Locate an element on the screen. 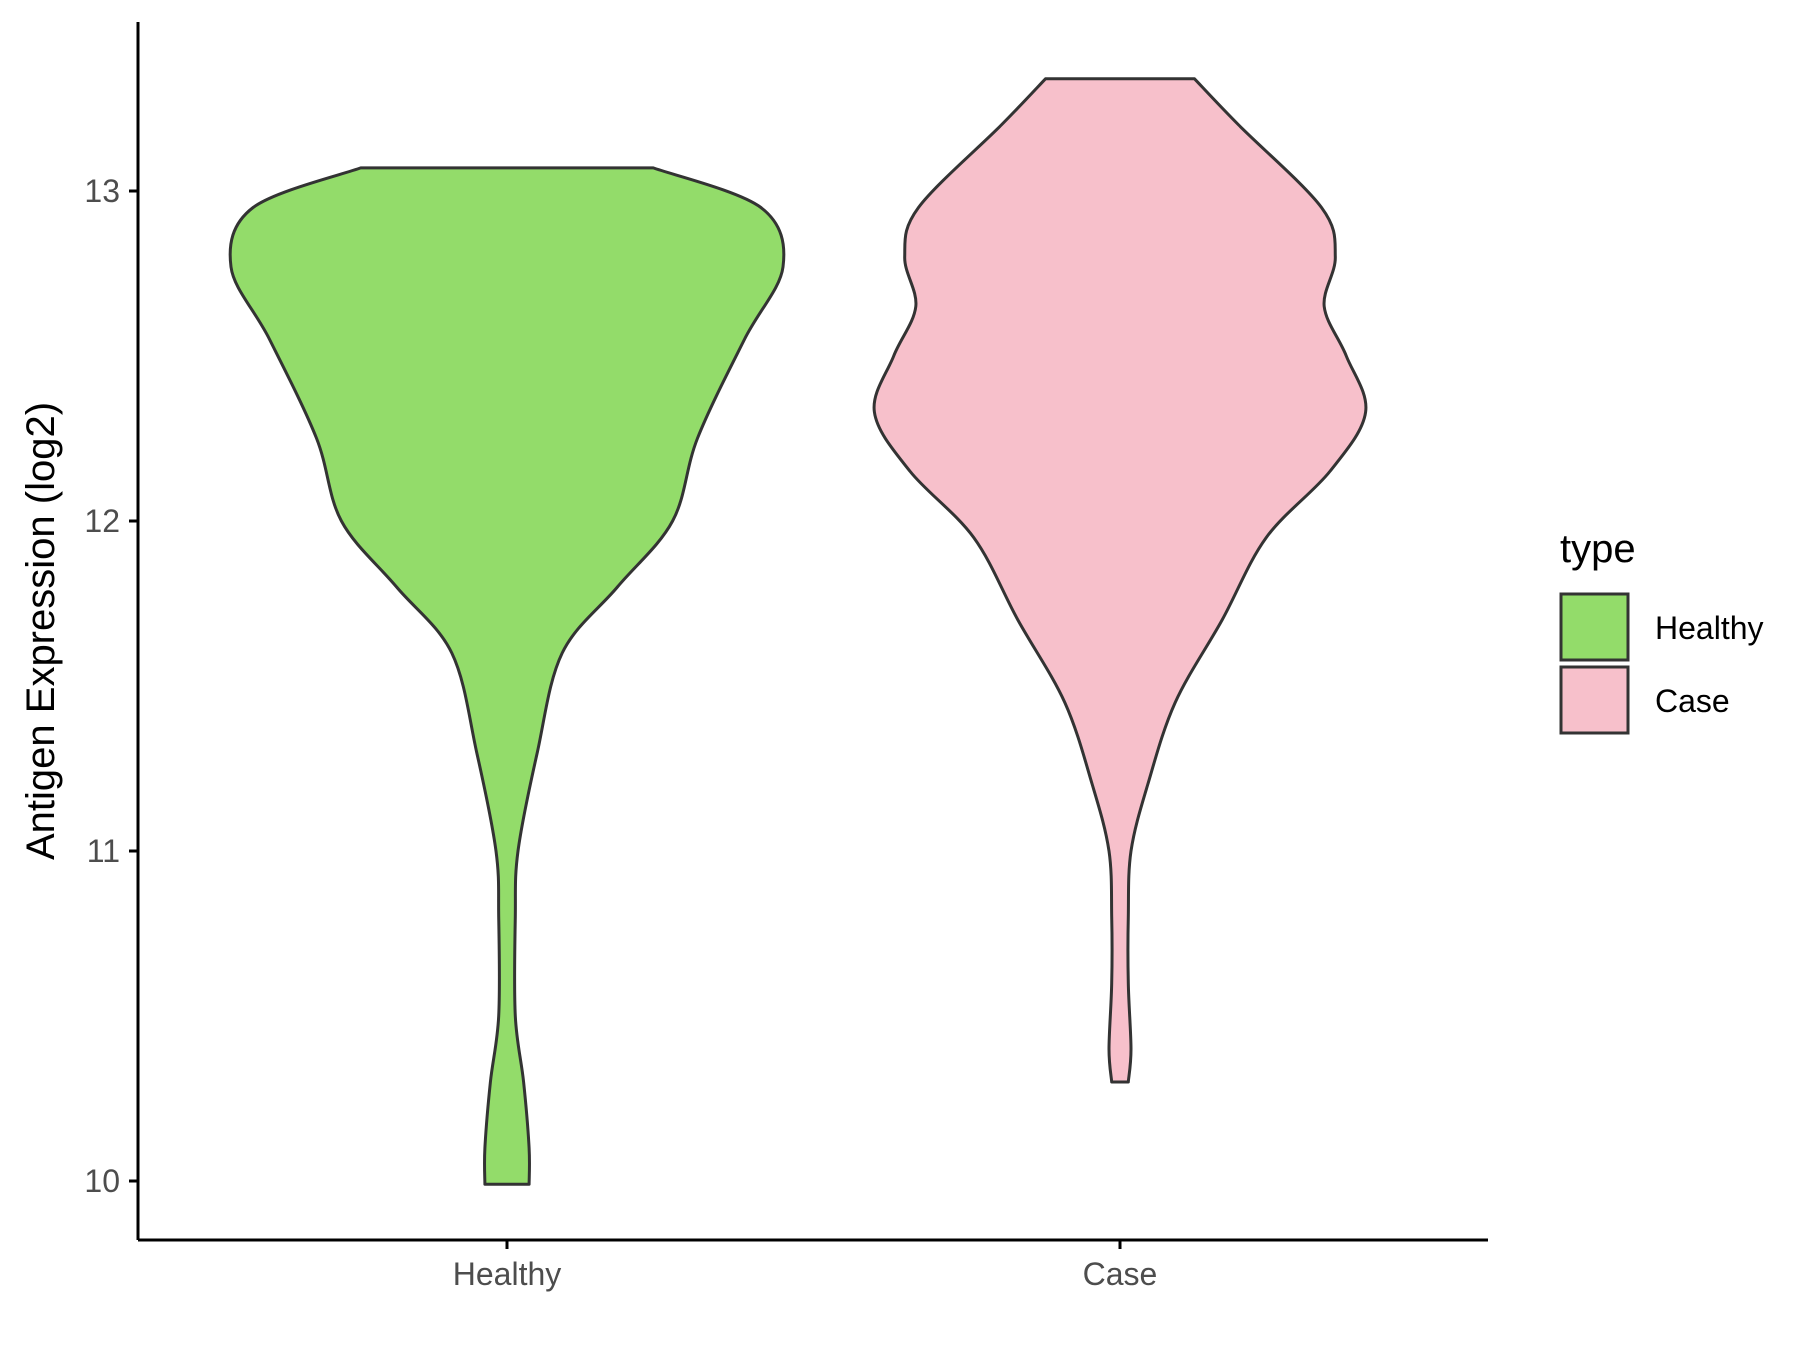 Image resolution: width=1800 pixels, height=1350 pixels. y-tick-label: 11 is located at coordinates (103, 851).